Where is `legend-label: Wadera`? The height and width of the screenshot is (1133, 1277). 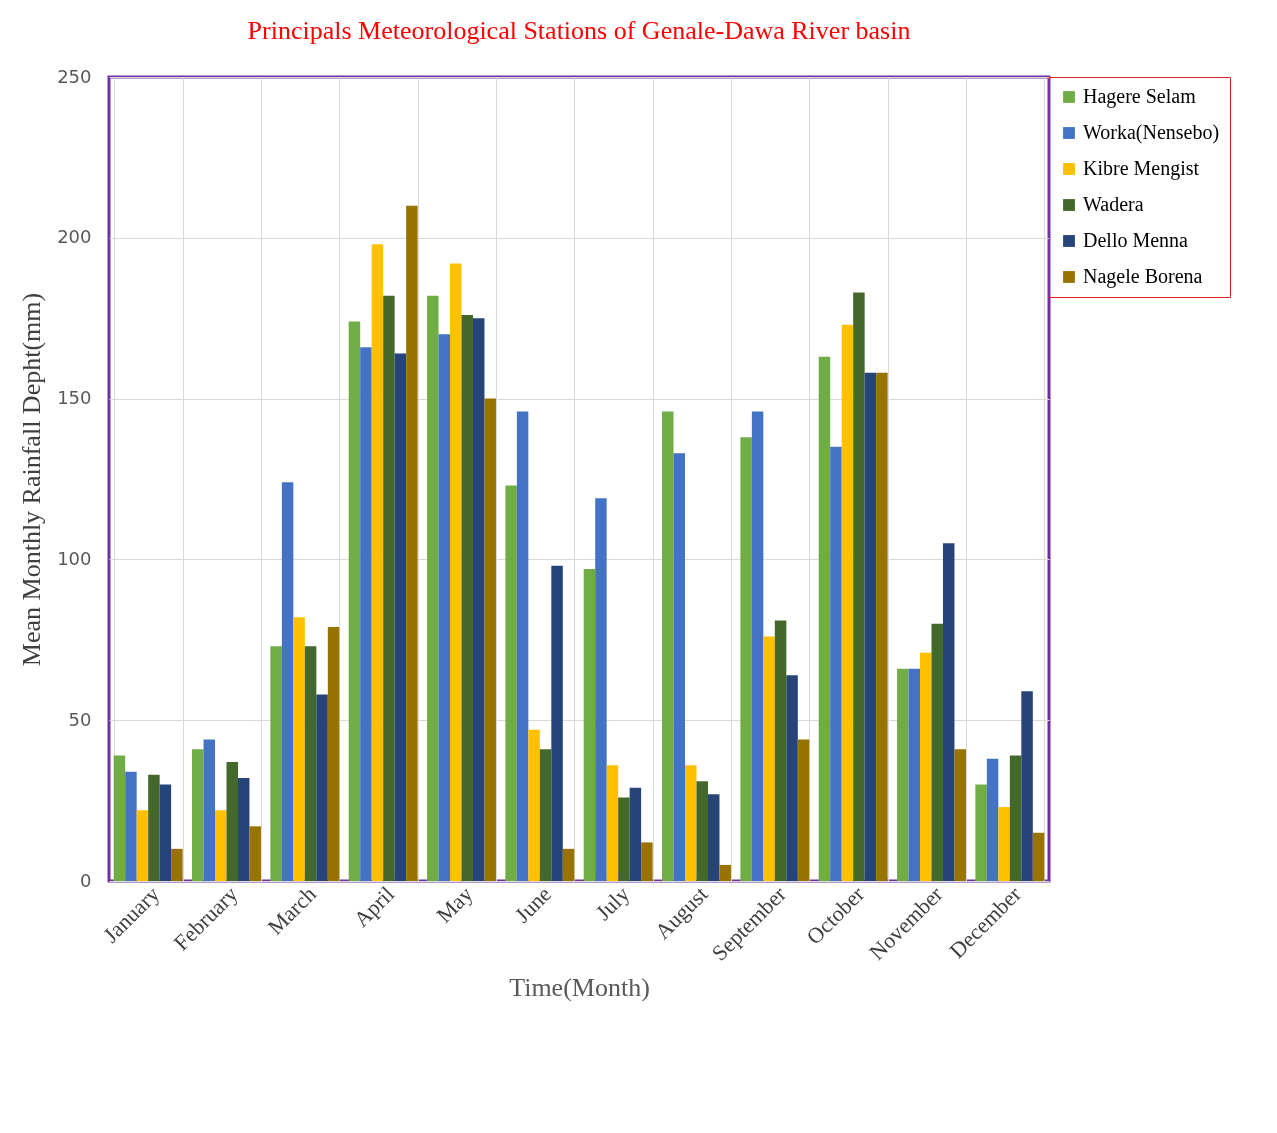 legend-label: Wadera is located at coordinates (1113, 204).